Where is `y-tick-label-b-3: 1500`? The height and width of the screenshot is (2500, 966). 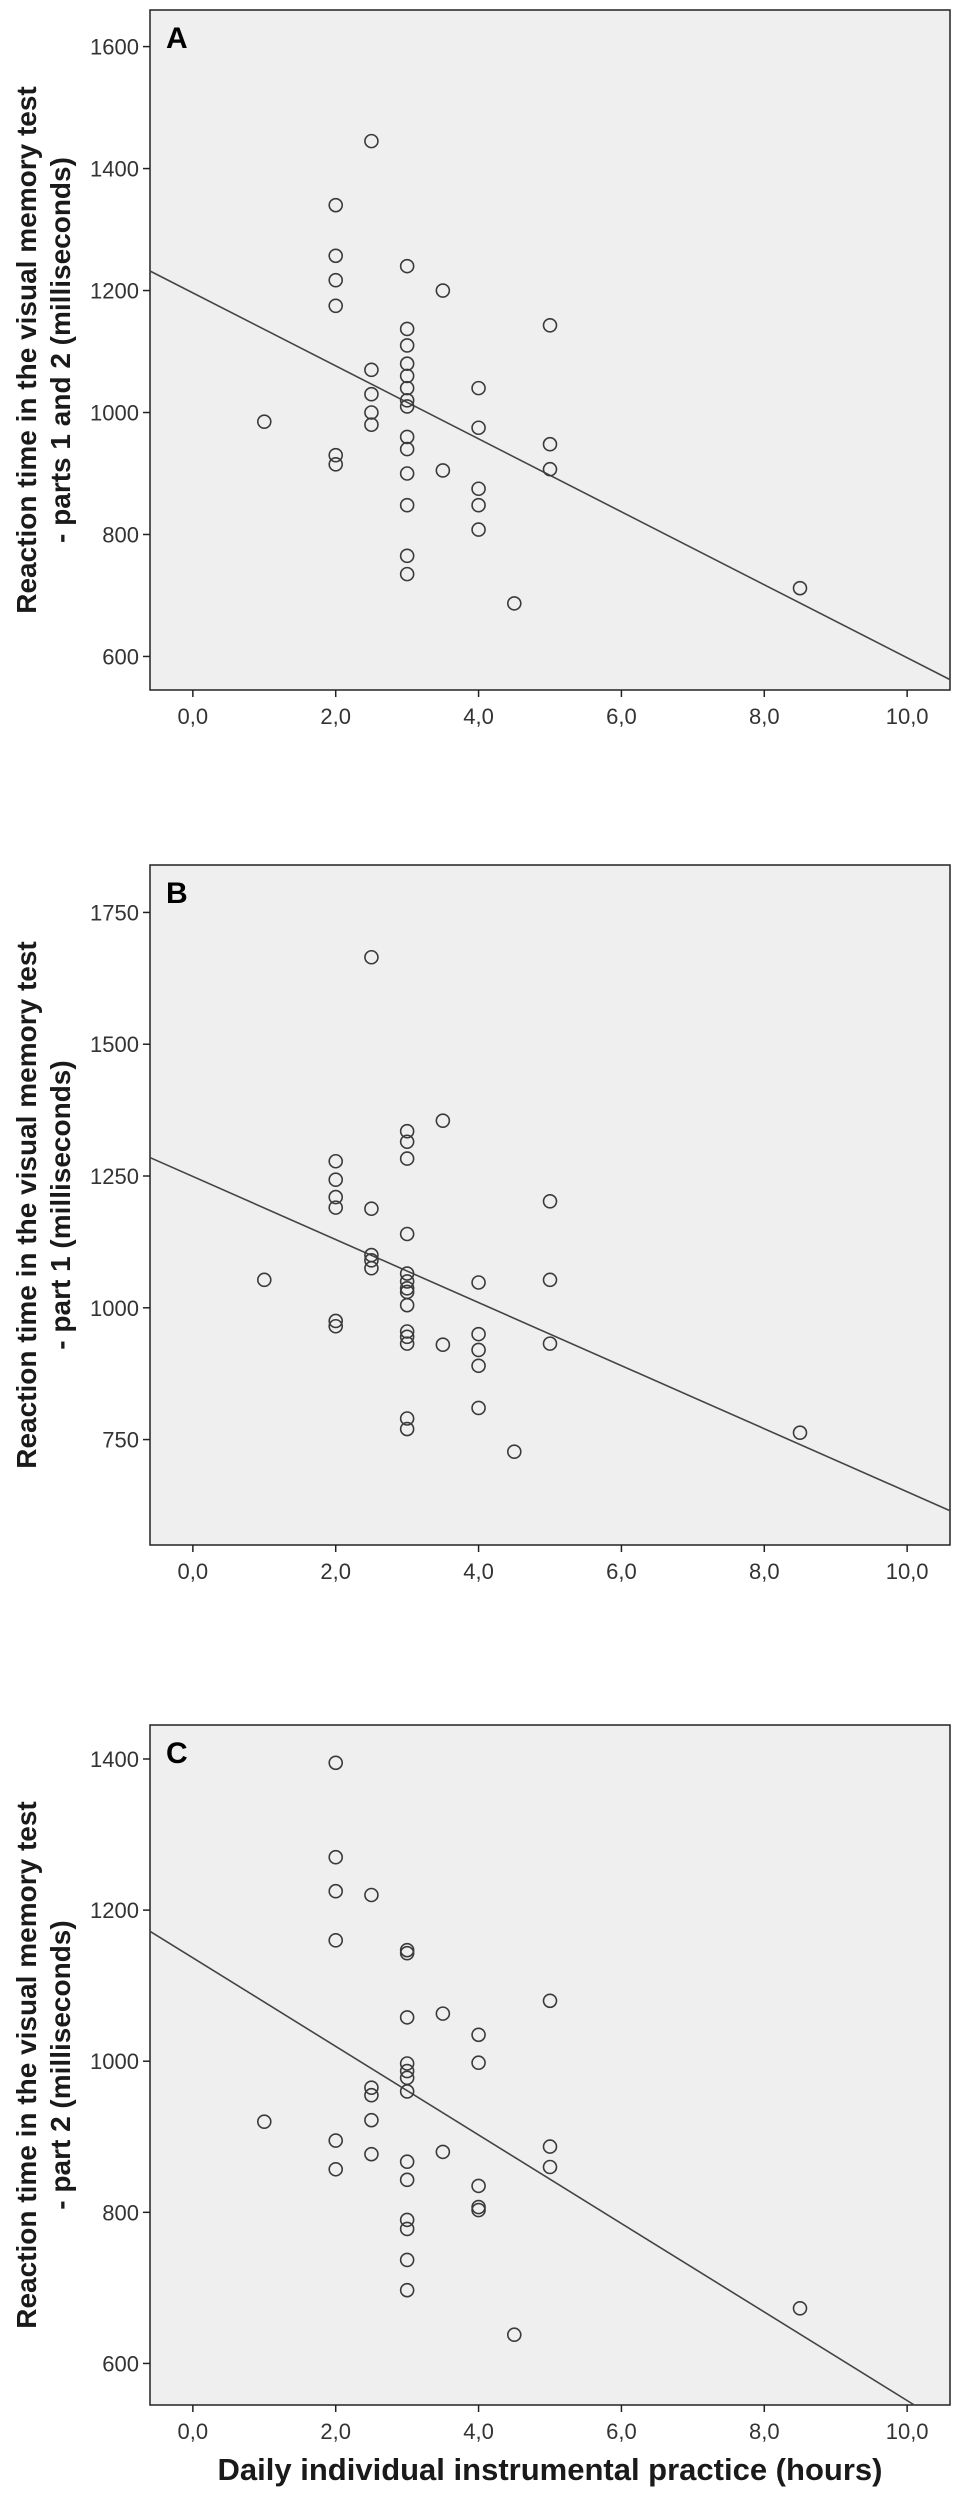 y-tick-label-b-3: 1500 is located at coordinates (114, 1044).